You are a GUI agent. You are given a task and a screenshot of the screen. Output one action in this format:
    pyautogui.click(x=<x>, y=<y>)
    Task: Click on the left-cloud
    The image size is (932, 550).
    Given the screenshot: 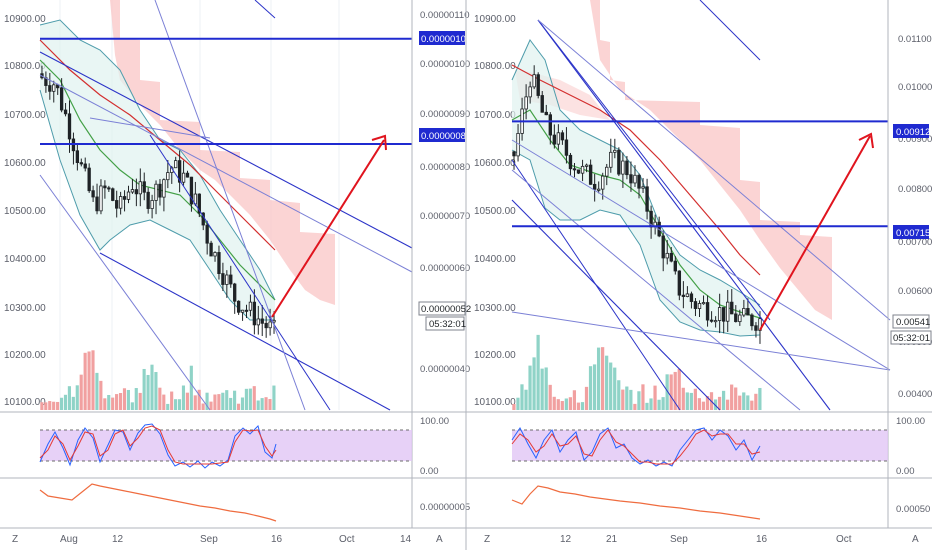 What is the action you would take?
    pyautogui.click(x=222, y=152)
    